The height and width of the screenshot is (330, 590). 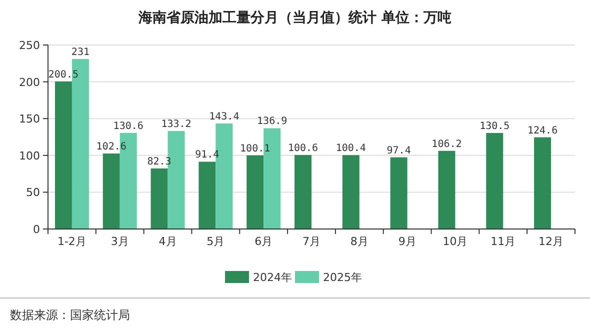 What do you see at coordinates (70, 315) in the screenshot?
I see `source-note: 数据来源：国家统计局` at bounding box center [70, 315].